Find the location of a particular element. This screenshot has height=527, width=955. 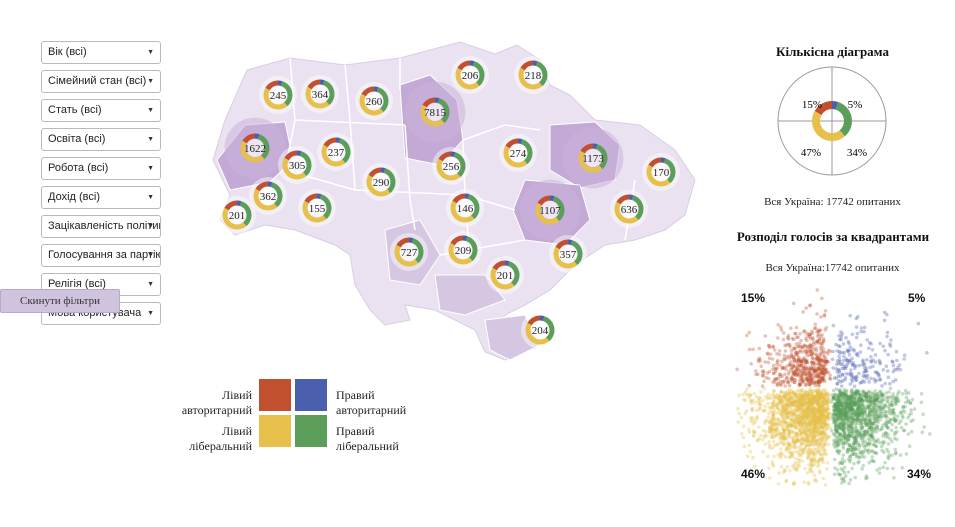

region-donut-center is located at coordinates (550, 210).